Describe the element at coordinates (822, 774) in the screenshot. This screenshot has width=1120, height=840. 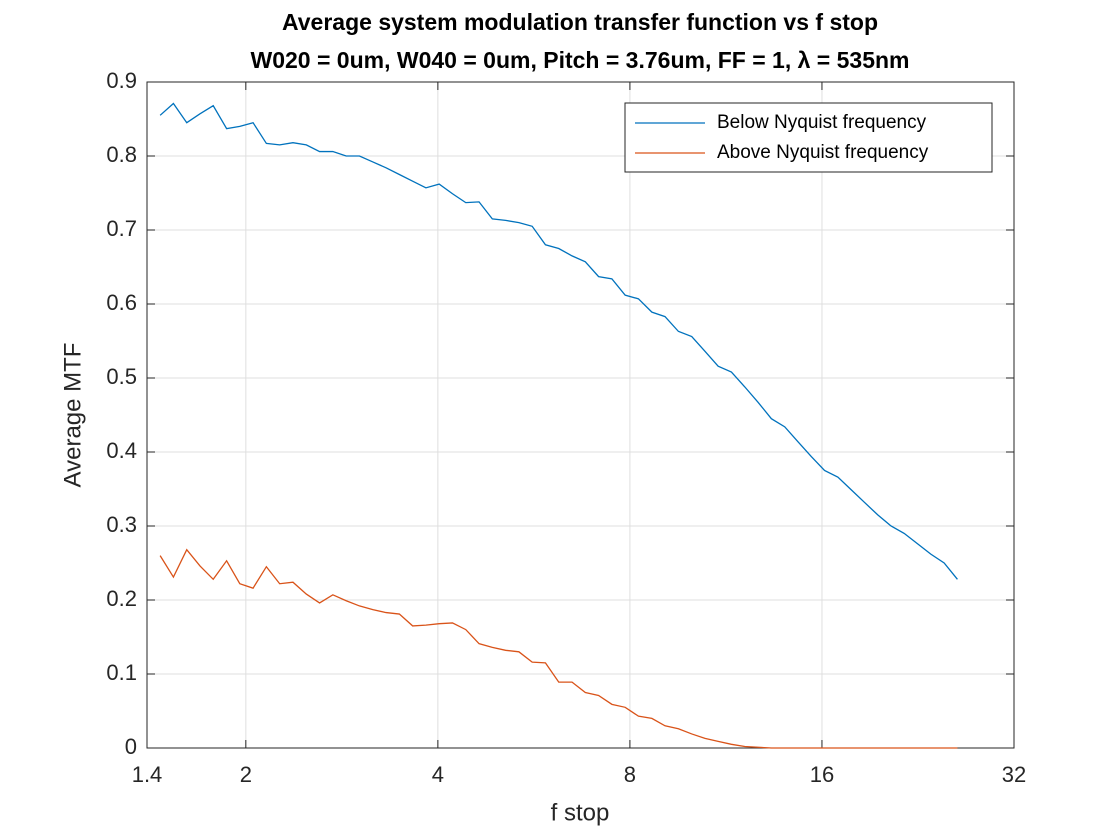
I see `x-tick-label: 16` at that location.